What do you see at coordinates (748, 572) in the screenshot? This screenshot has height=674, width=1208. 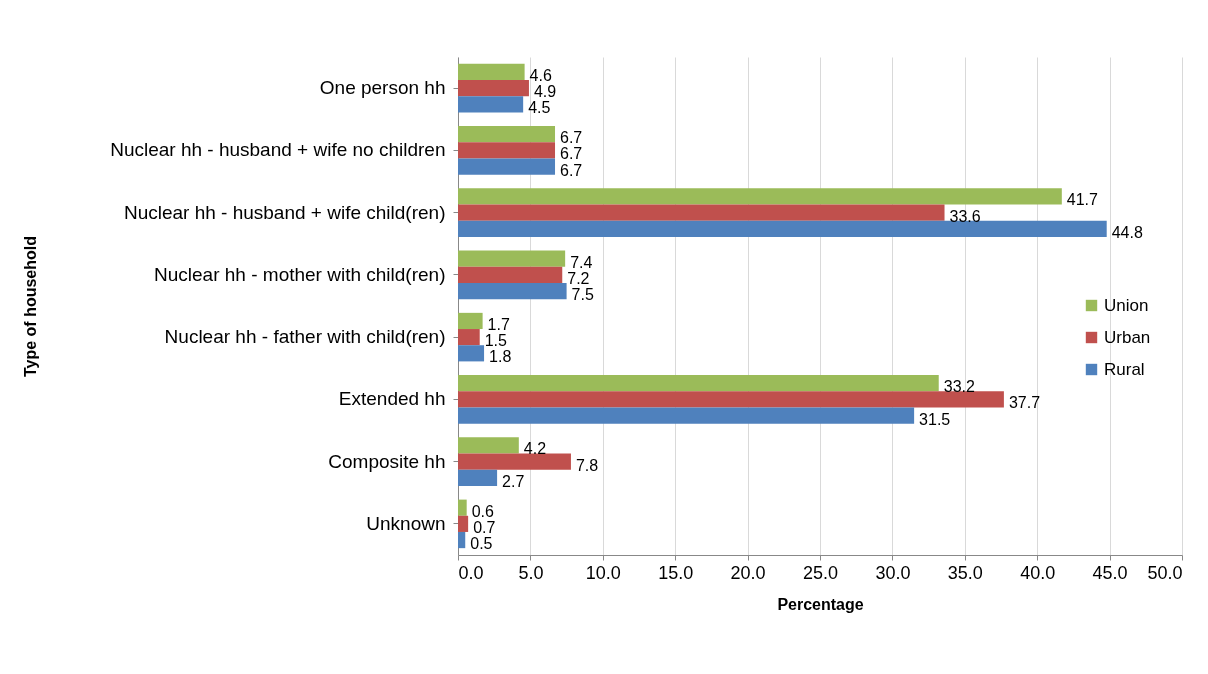 I see `x-tick-label: 20.0` at bounding box center [748, 572].